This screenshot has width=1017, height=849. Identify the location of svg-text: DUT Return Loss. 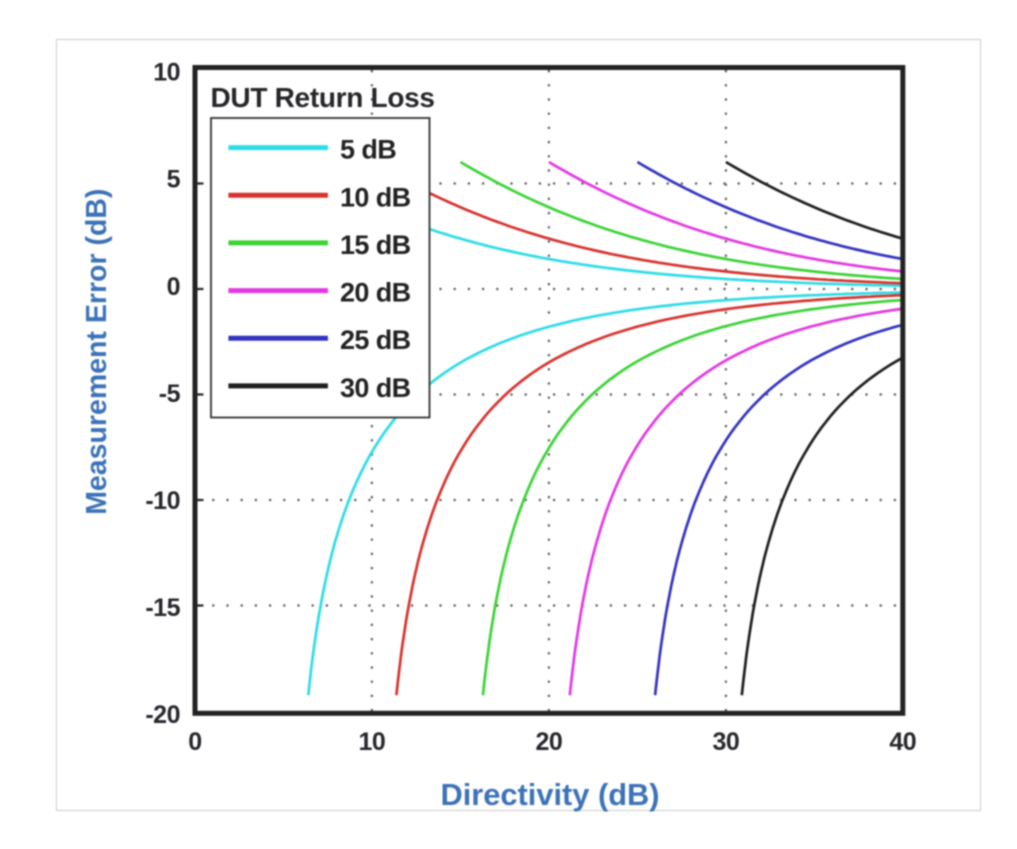
(323, 97).